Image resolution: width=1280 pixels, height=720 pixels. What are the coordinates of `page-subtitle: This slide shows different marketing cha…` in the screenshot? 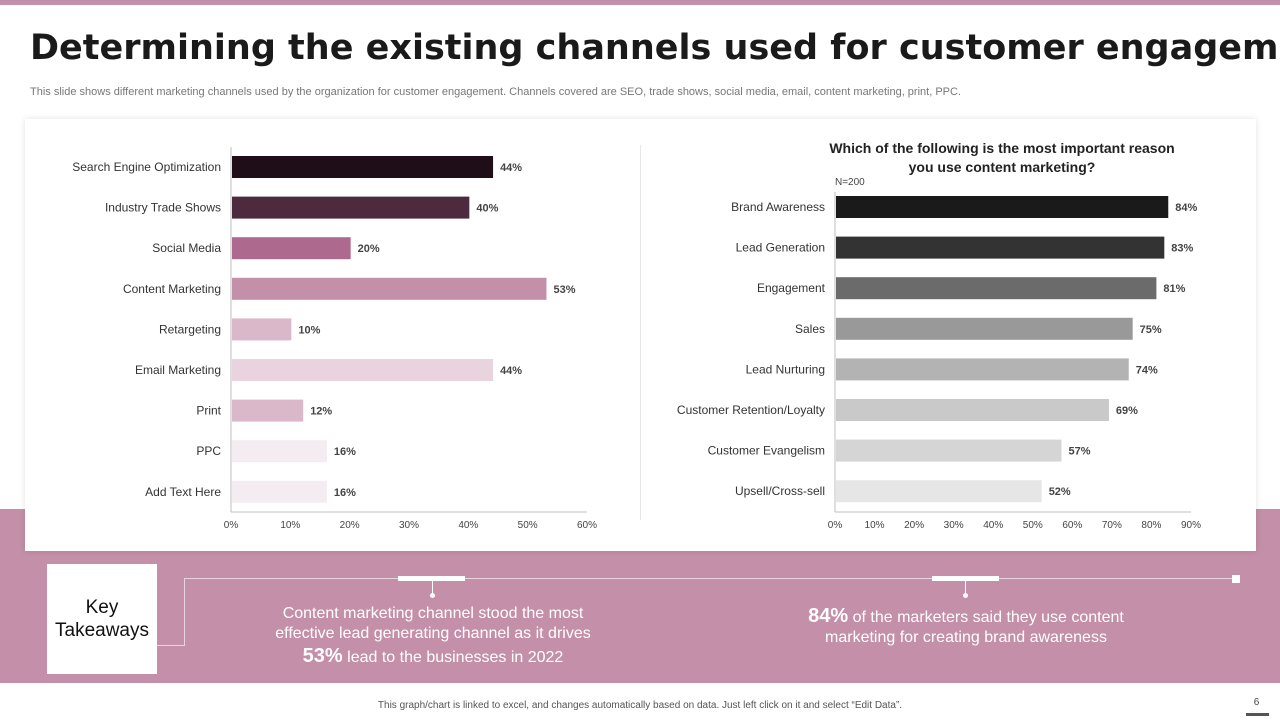 It's located at (495, 92).